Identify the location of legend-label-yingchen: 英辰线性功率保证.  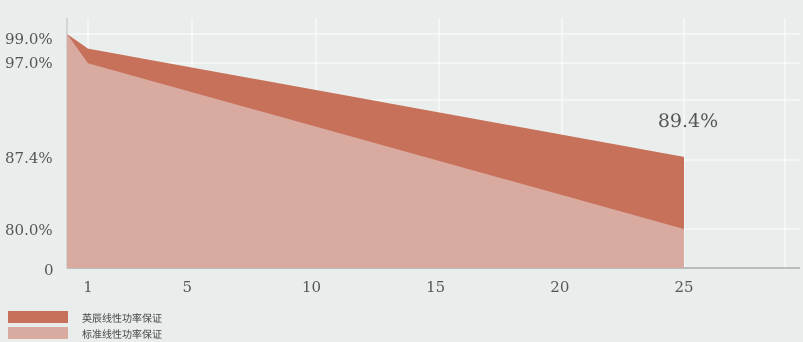
(122, 319).